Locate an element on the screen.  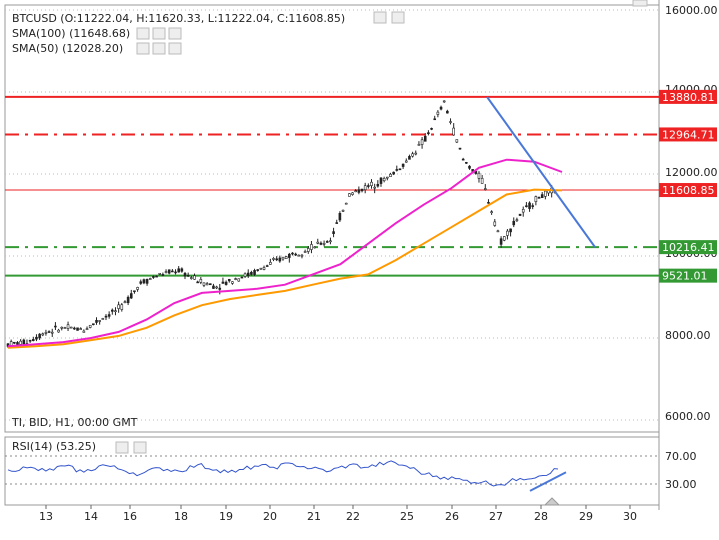
time-axis: 13 14 16 18 19 20 21 22 25 26 27 28 29 30 is located at coordinates (338, 514).